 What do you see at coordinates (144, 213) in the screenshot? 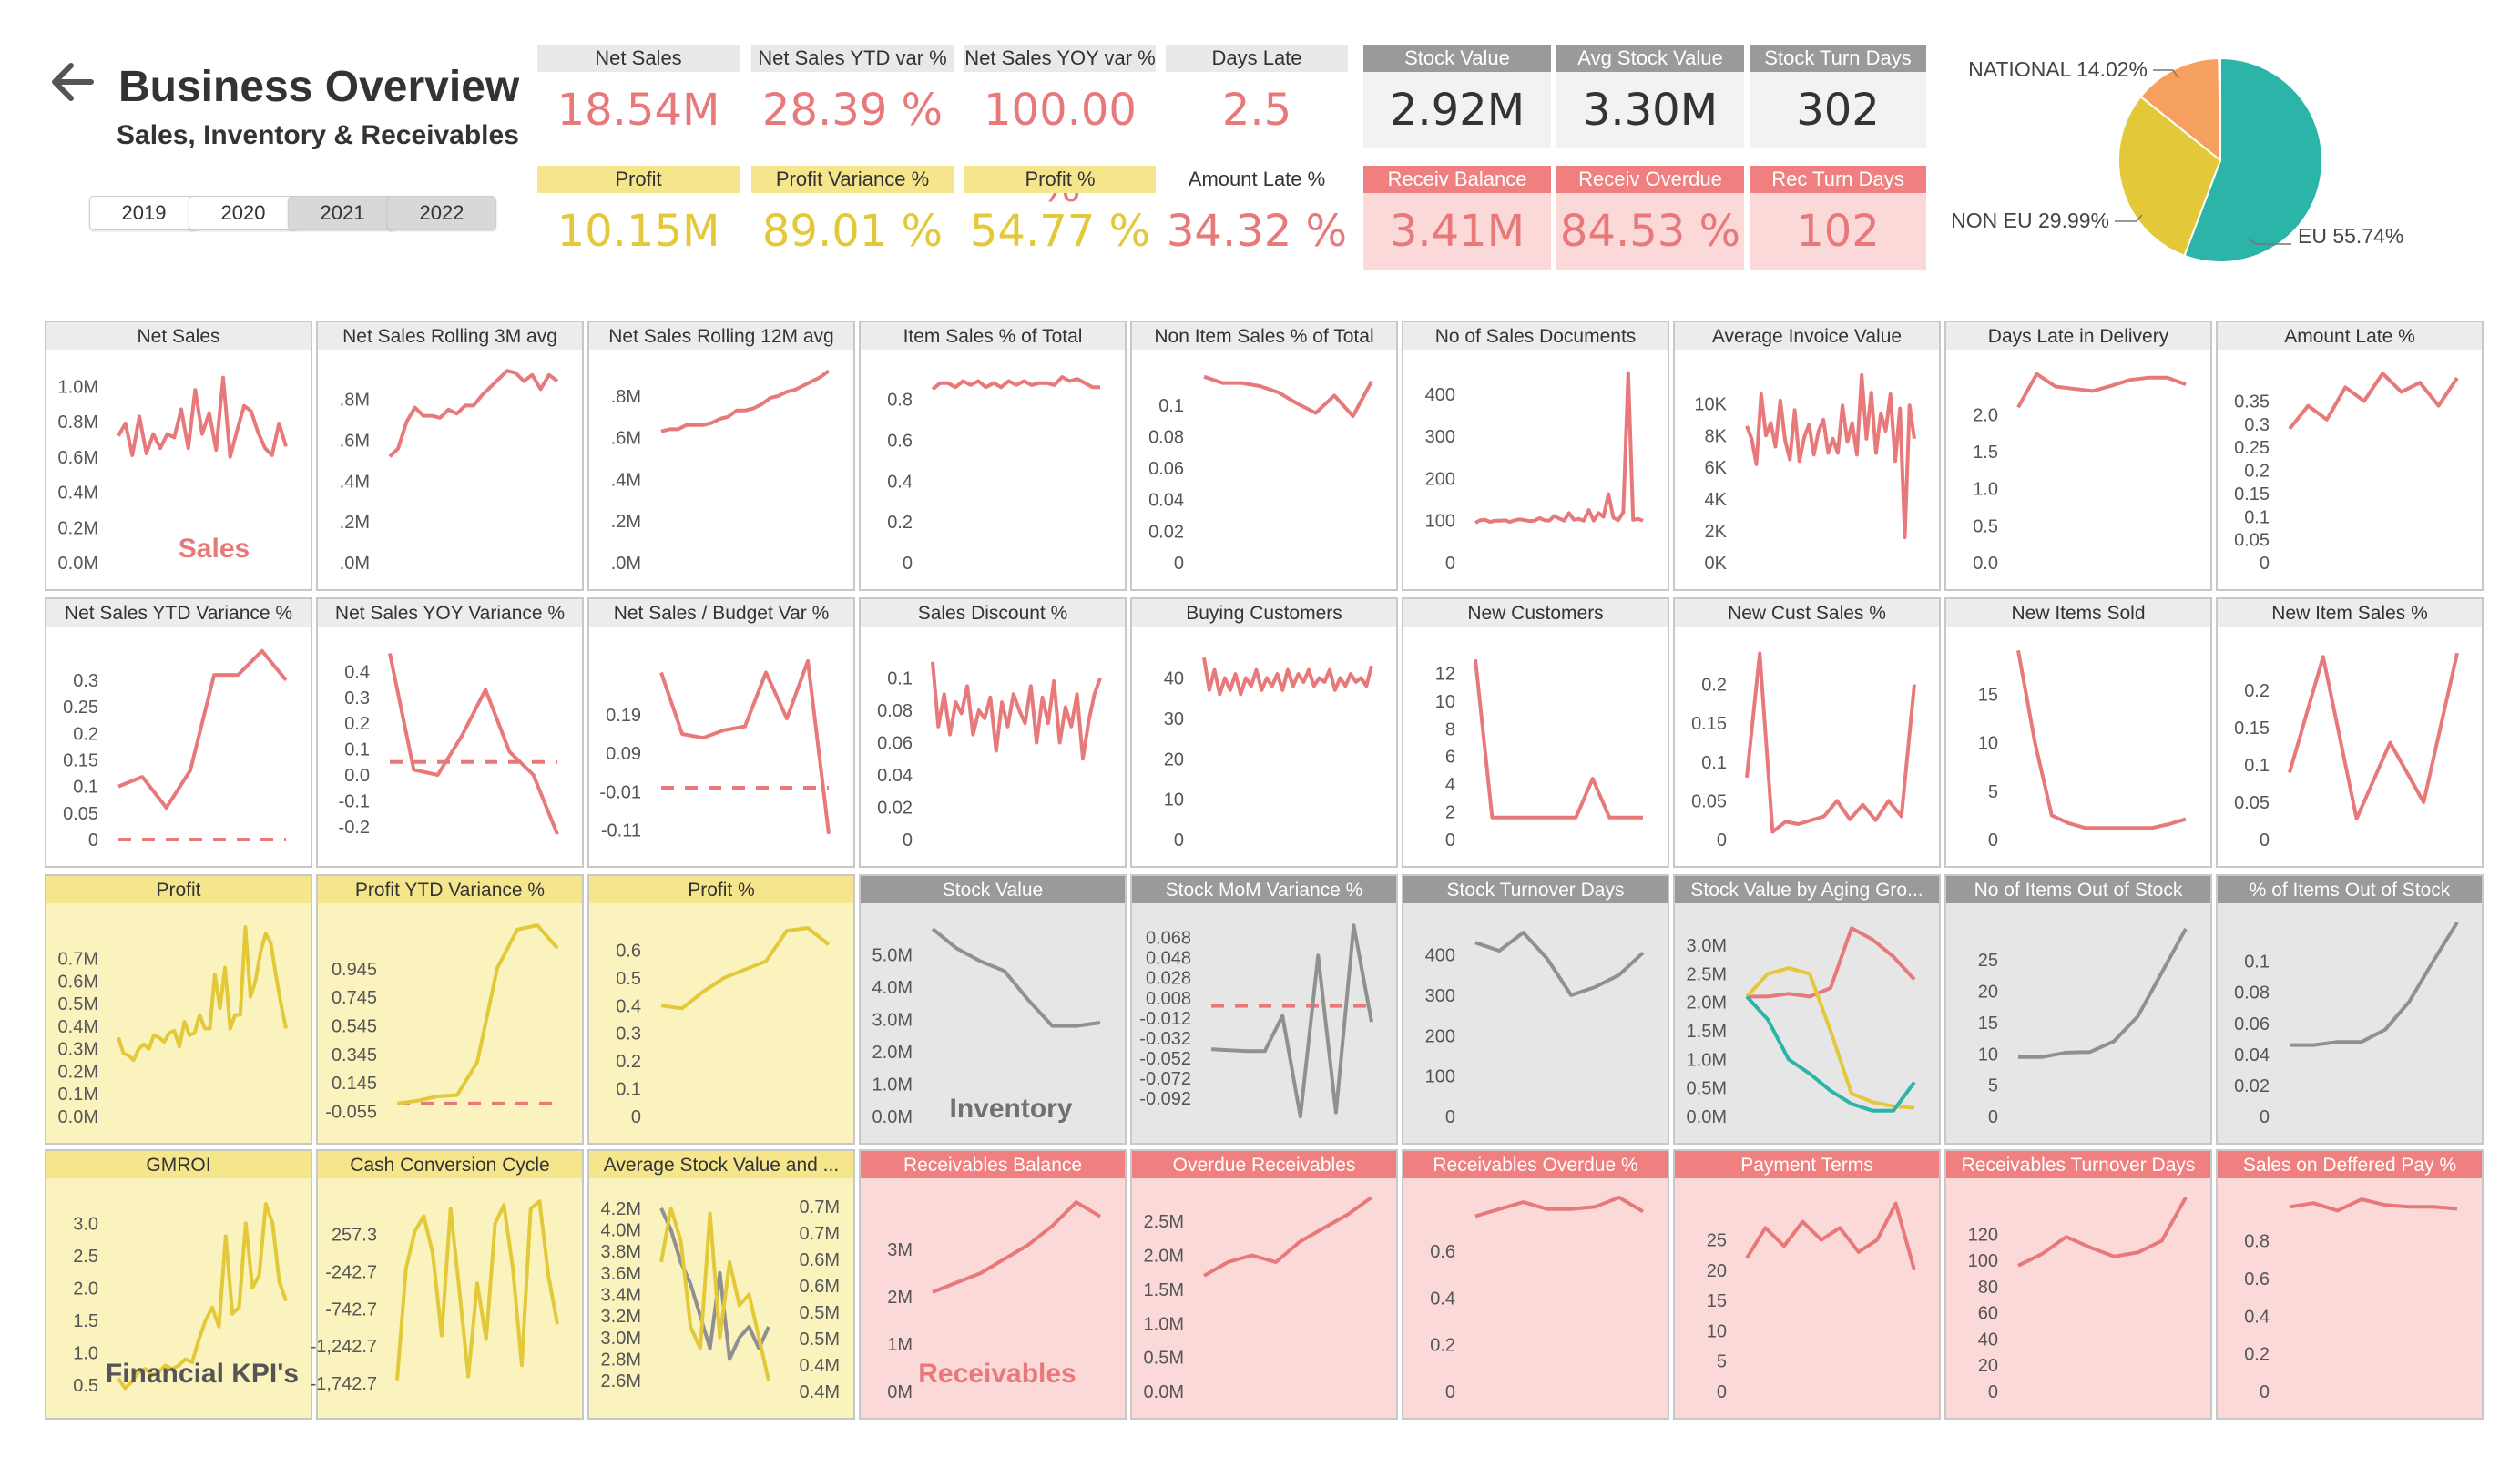
I see `year-button-2019: 2019` at bounding box center [144, 213].